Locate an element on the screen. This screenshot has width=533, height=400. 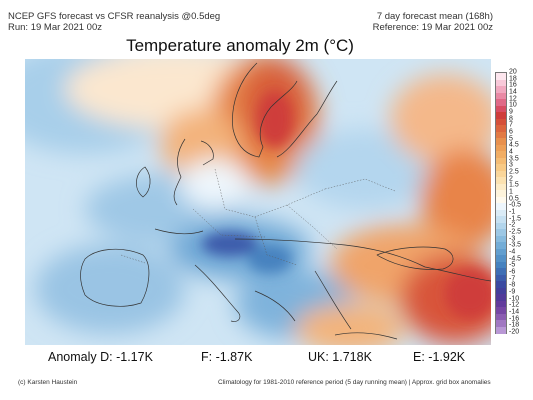
colorbar-tick-label: 1 is located at coordinates (511, 192).